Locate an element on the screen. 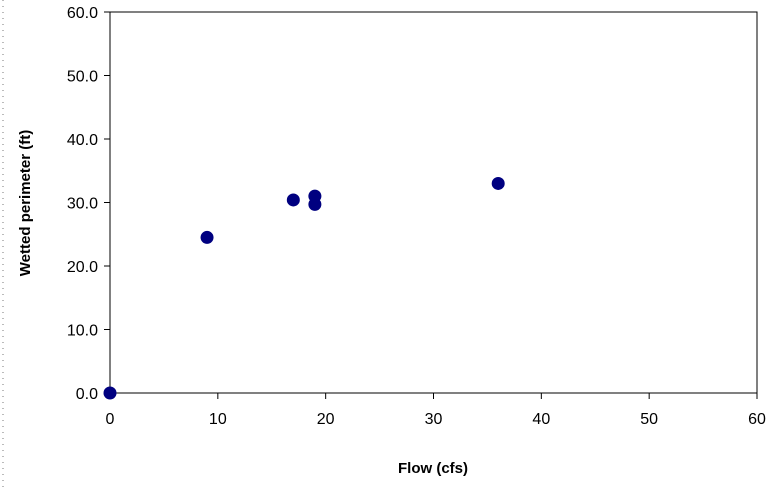 Image resolution: width=782 pixels, height=490 pixels. y-tick-label: 60.0 is located at coordinates (82, 13).